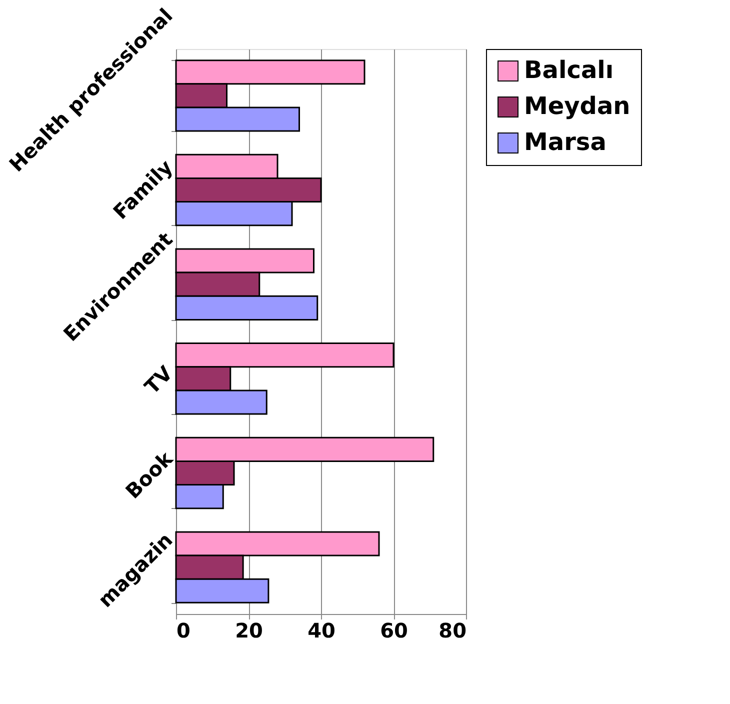 This screenshot has height=704, width=730. Describe the element at coordinates (322, 630) in the screenshot. I see `x-tick-label: 40` at that location.